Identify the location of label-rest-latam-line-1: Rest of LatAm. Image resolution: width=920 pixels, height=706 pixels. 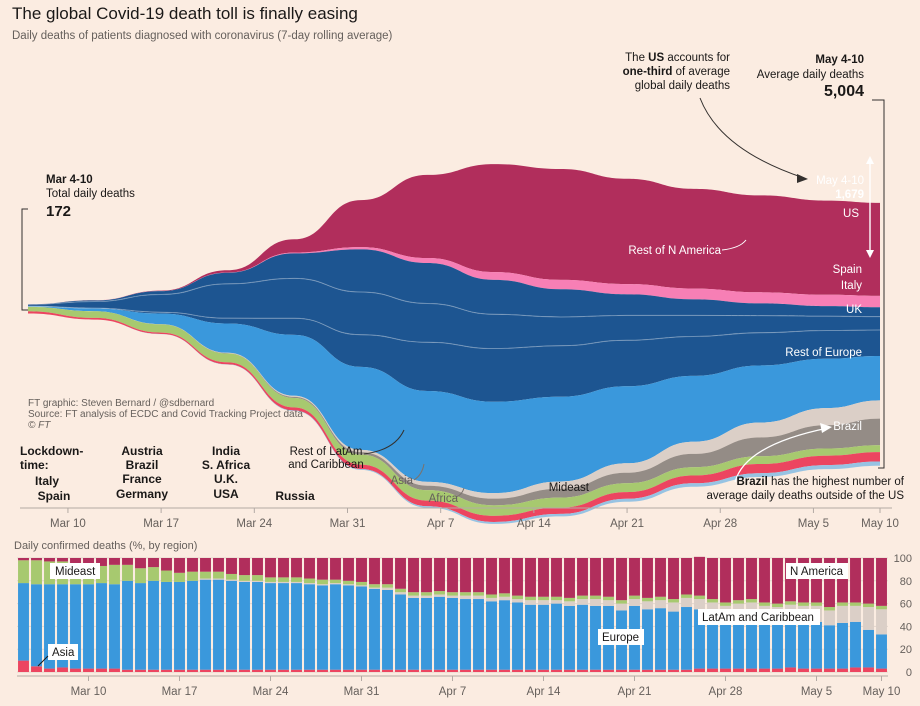
(326, 452).